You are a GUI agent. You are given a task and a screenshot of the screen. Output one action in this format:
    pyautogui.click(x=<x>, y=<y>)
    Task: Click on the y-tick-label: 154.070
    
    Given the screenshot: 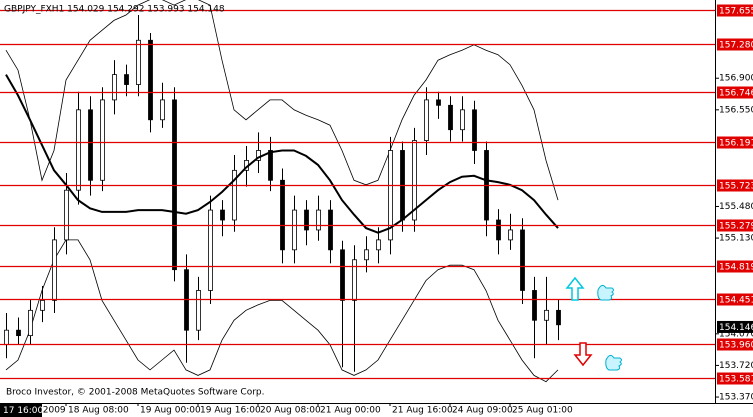 What is the action you would take?
    pyautogui.click(x=736, y=334)
    